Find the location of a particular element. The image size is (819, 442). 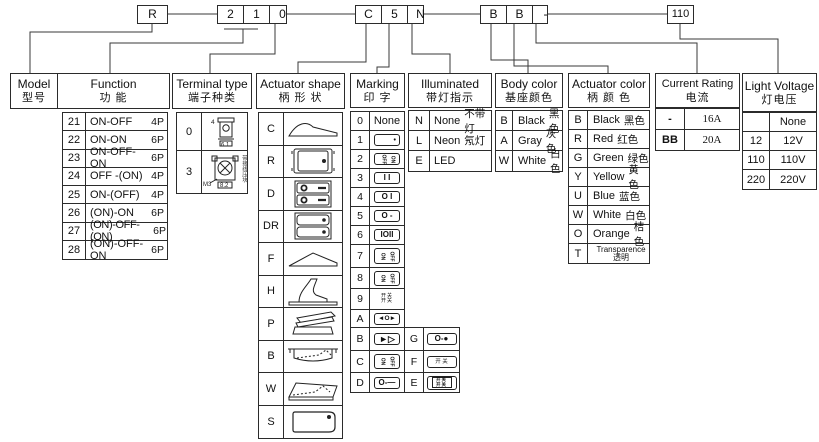

illuminated-cn: 不带灯 is located at coordinates (475, 121).